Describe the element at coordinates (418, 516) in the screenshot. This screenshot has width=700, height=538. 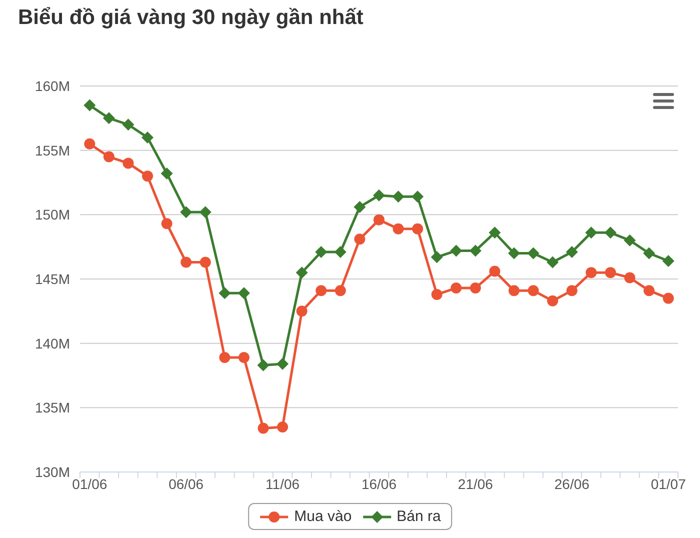
I see `legend-label: Bán ra` at that location.